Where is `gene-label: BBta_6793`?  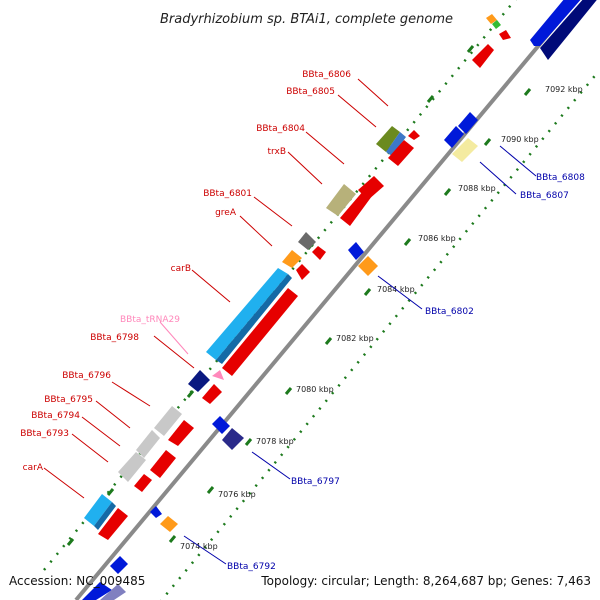 gene-label: BBta_6793 is located at coordinates (44, 434).